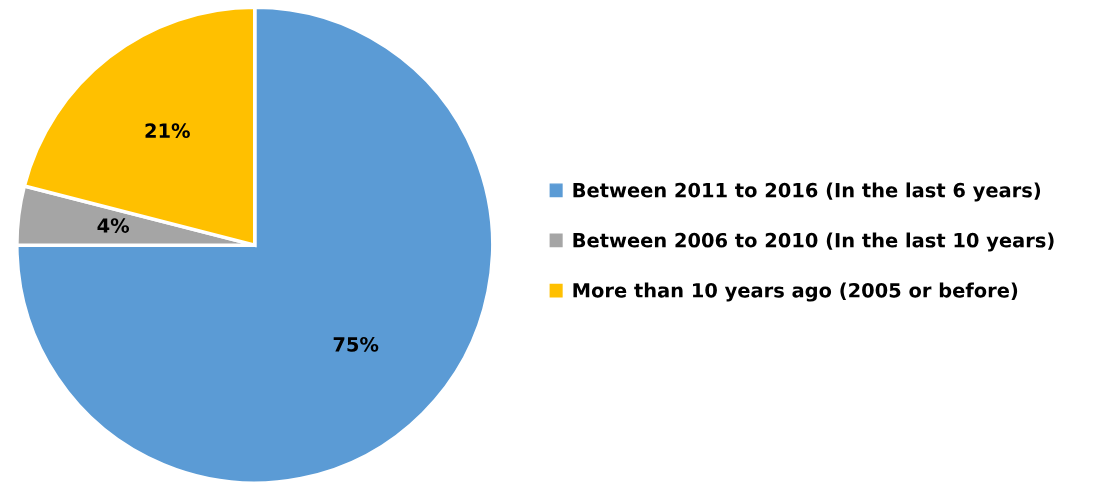 The width and height of the screenshot is (1110, 484). I want to click on legend-label: More than 10 years ago (2005 or before), so click(795, 292).